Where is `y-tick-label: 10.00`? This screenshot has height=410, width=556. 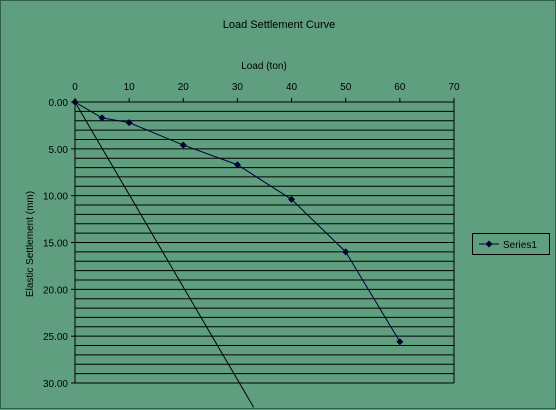 y-tick-label: 10.00 is located at coordinates (55, 197).